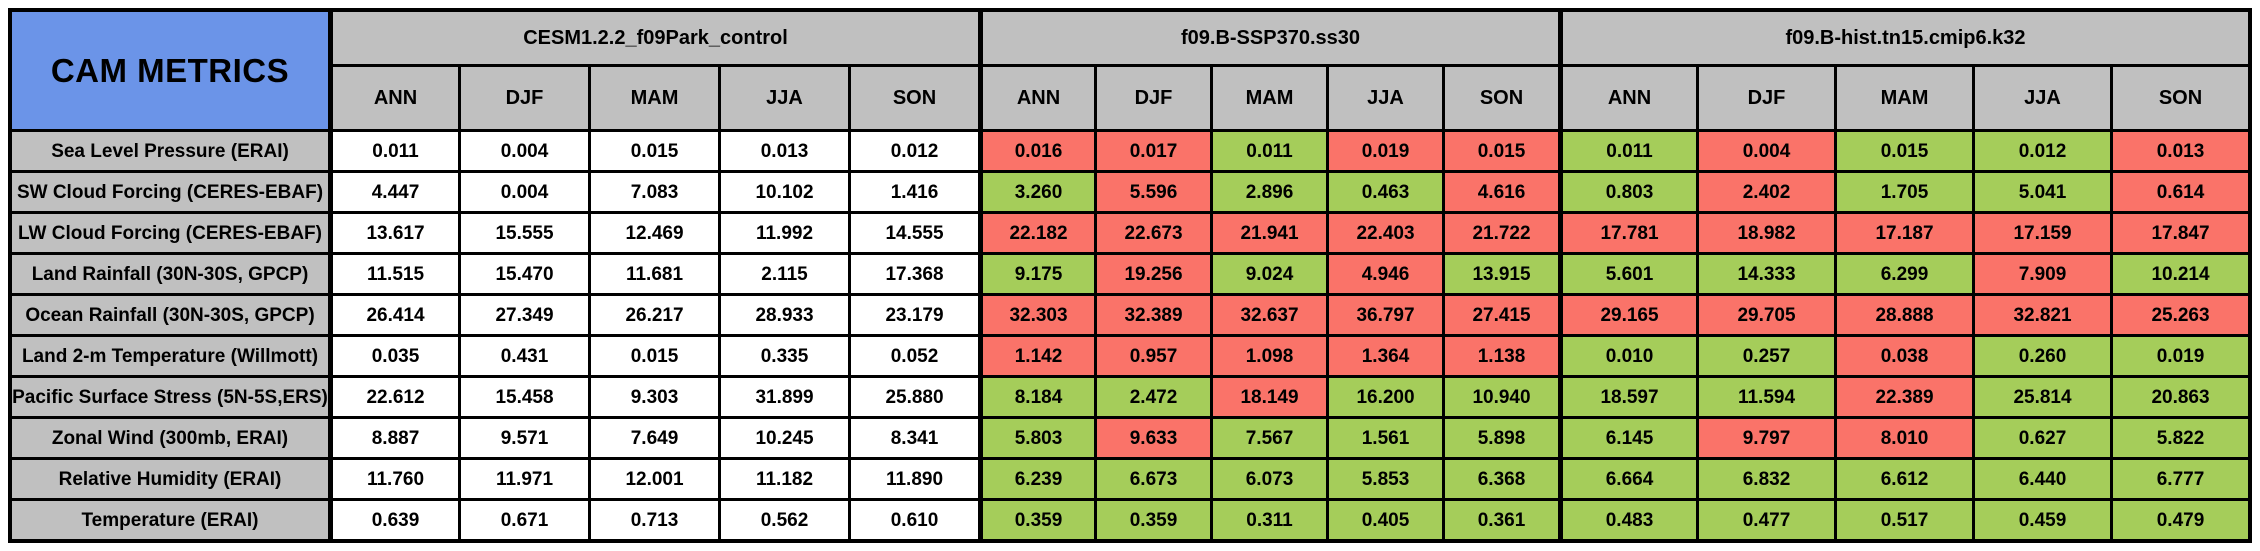 The image size is (2260, 551). What do you see at coordinates (1269, 274) in the screenshot?
I see `metric-value-cell: 9.024` at bounding box center [1269, 274].